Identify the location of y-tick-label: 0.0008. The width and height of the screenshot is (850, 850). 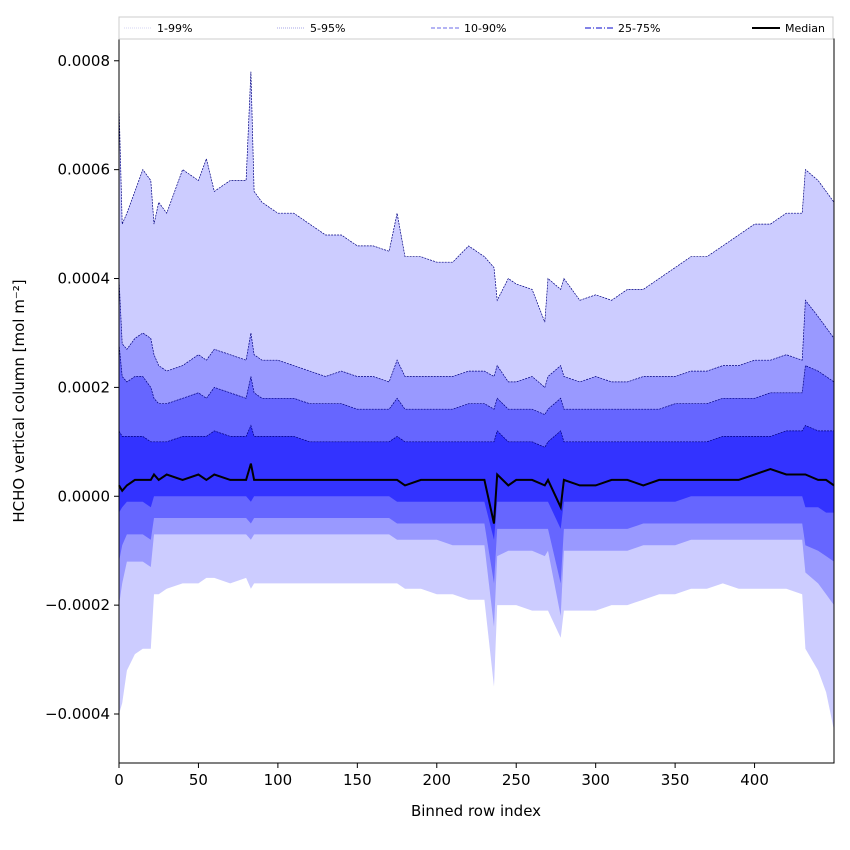
(84, 61).